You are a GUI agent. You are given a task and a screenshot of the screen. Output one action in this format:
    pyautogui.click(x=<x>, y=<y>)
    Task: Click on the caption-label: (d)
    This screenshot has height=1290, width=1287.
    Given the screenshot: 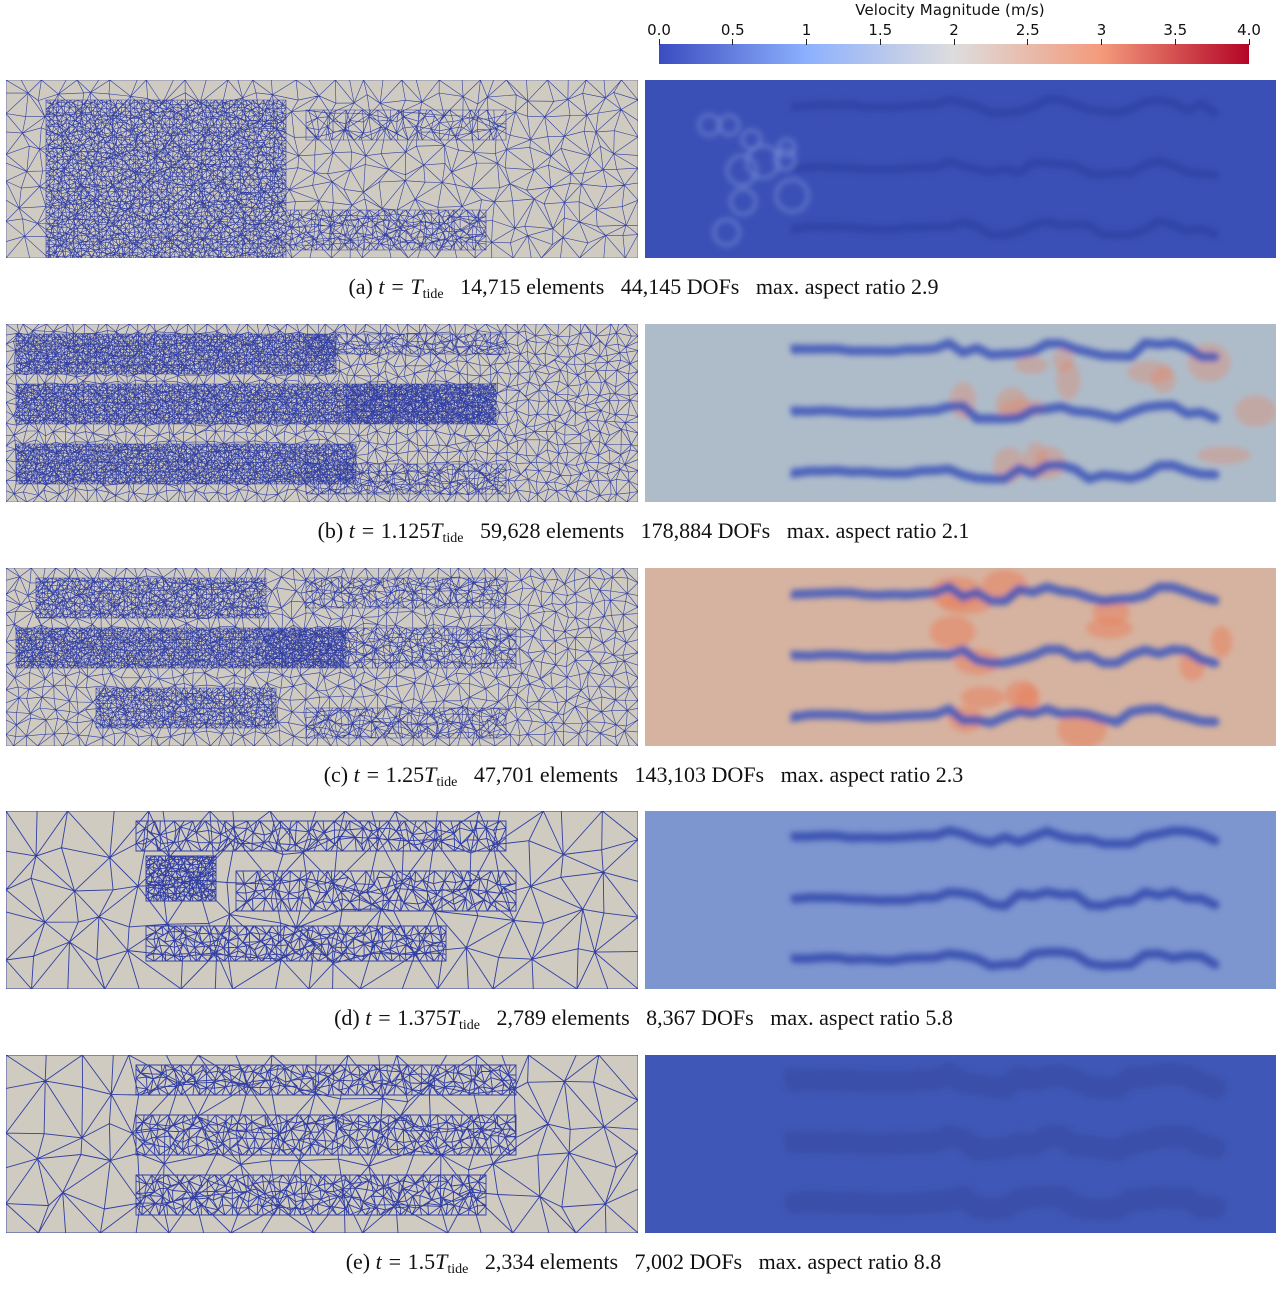 What is the action you would take?
    pyautogui.click(x=347, y=1017)
    